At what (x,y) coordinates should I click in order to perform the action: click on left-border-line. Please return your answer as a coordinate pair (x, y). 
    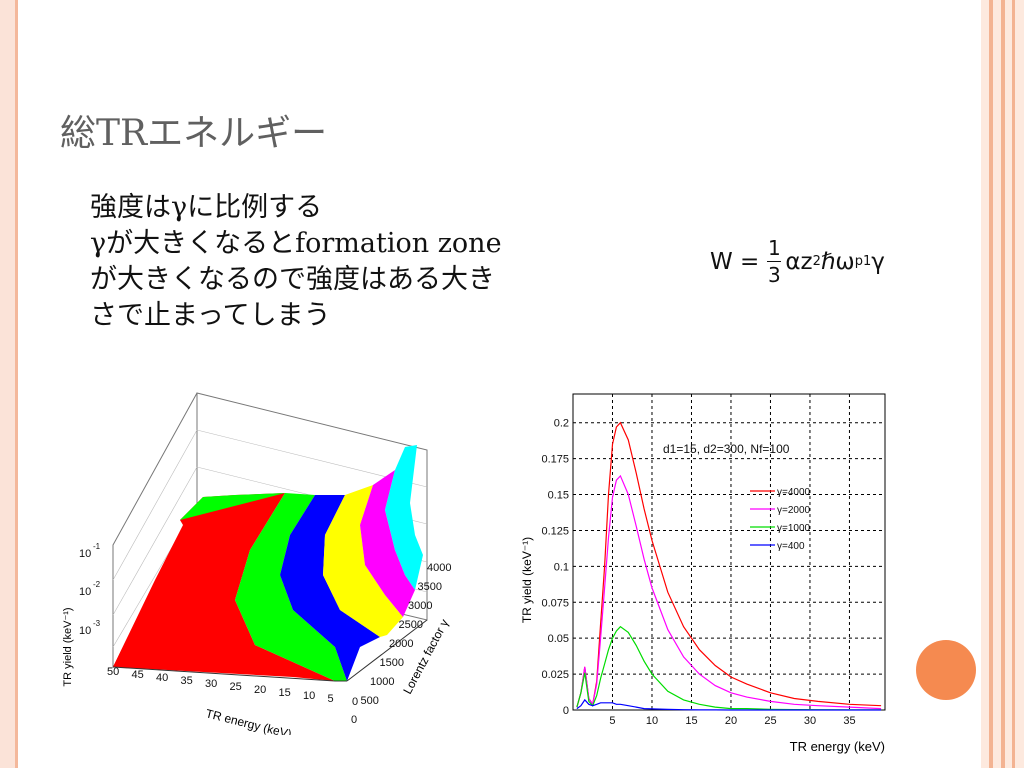
    Looking at the image, I should click on (16, 384).